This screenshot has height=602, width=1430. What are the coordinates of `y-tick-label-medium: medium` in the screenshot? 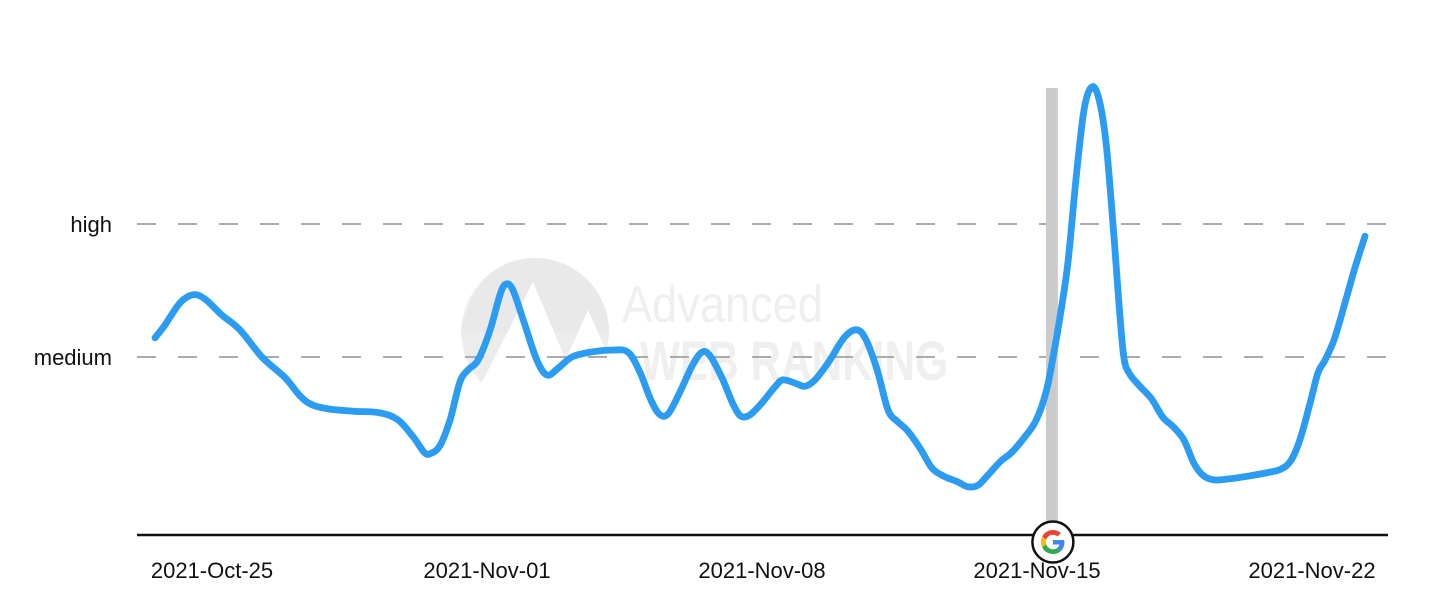 It's located at (73, 357).